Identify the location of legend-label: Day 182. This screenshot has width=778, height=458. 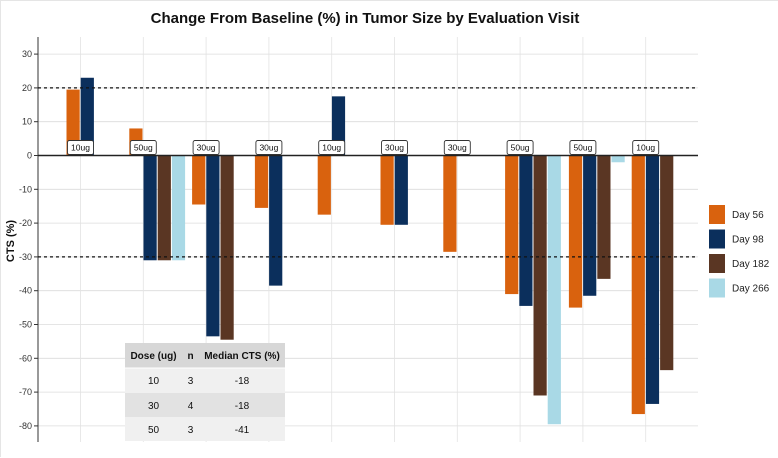
(751, 264).